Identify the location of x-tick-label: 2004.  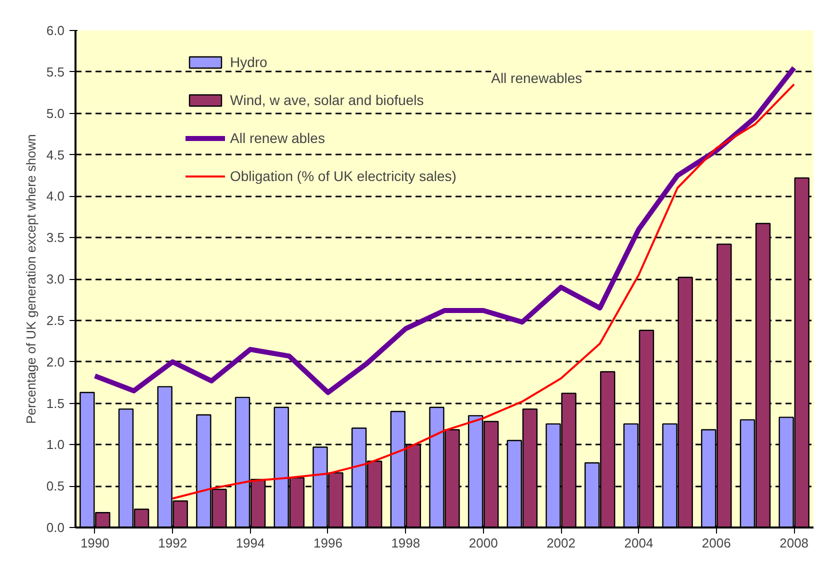
(639, 543).